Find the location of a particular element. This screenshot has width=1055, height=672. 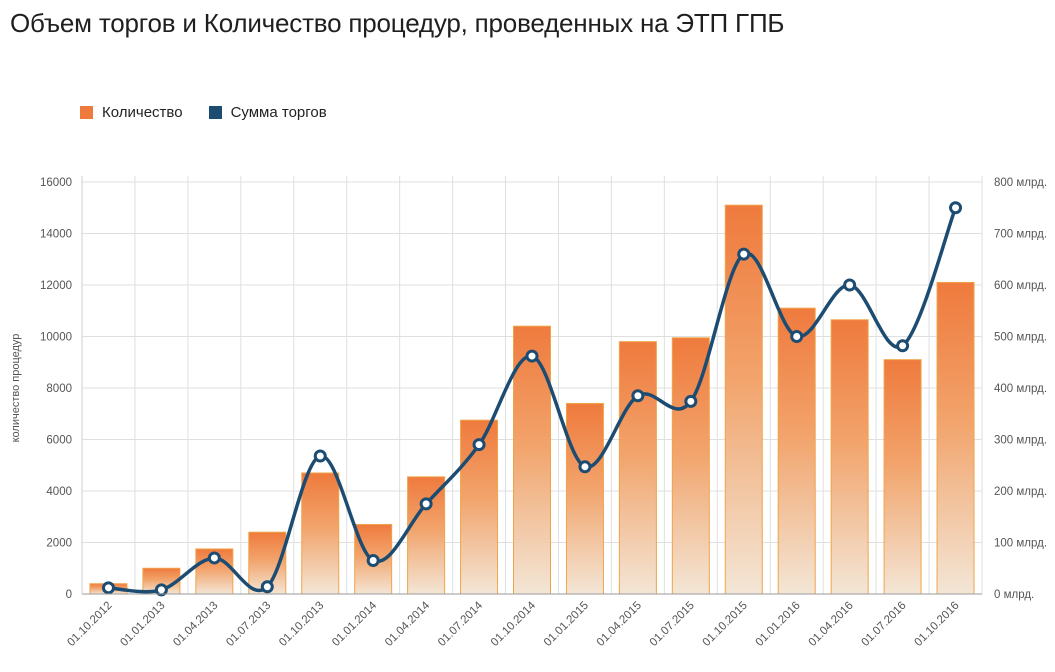

y-tick-label: 6000 is located at coordinates (59, 441).